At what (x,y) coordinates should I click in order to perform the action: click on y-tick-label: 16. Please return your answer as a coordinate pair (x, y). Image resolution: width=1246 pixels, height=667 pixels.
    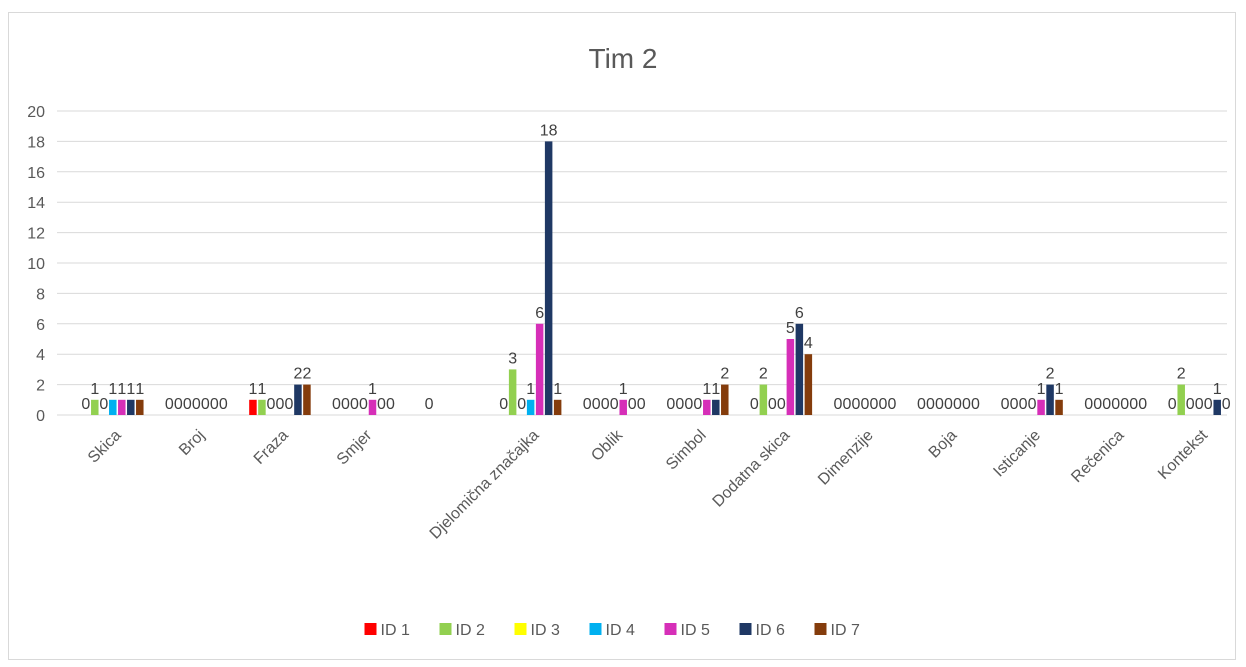
    Looking at the image, I should click on (36, 173).